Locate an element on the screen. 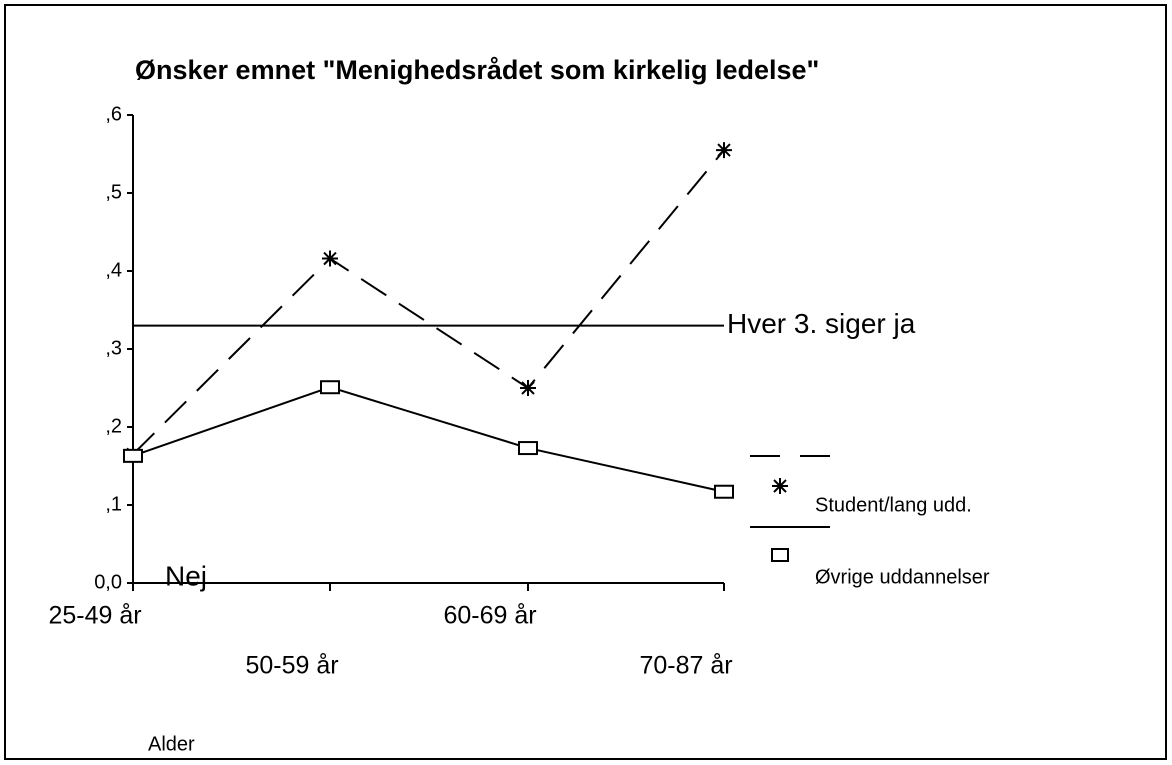  y-tick-label: ,1 is located at coordinates (113, 504).